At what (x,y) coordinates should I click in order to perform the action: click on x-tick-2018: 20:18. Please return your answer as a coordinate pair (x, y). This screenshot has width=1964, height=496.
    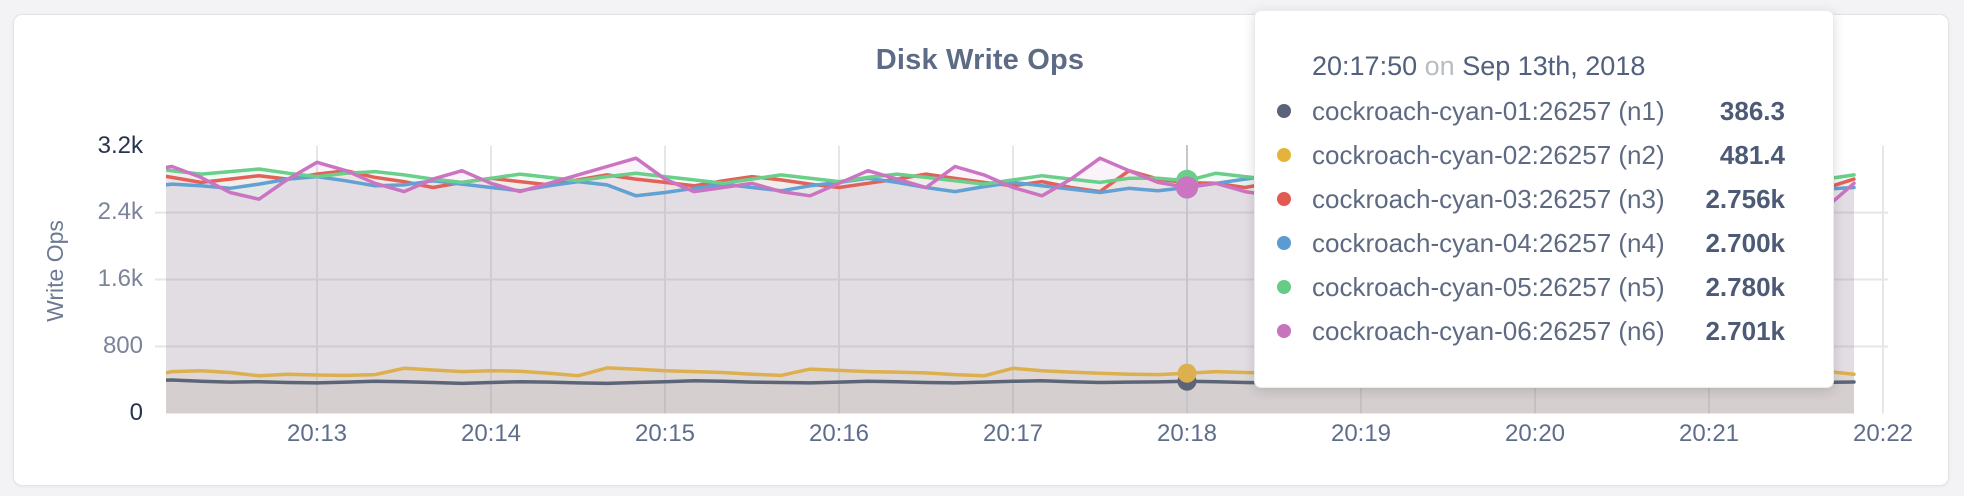
    Looking at the image, I should click on (1187, 433).